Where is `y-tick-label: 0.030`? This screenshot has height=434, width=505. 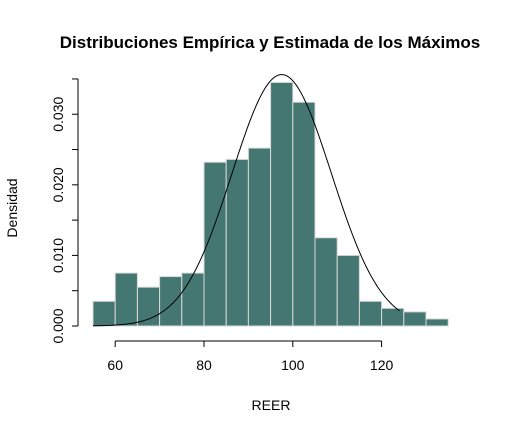 y-tick-label: 0.030 is located at coordinates (58, 114).